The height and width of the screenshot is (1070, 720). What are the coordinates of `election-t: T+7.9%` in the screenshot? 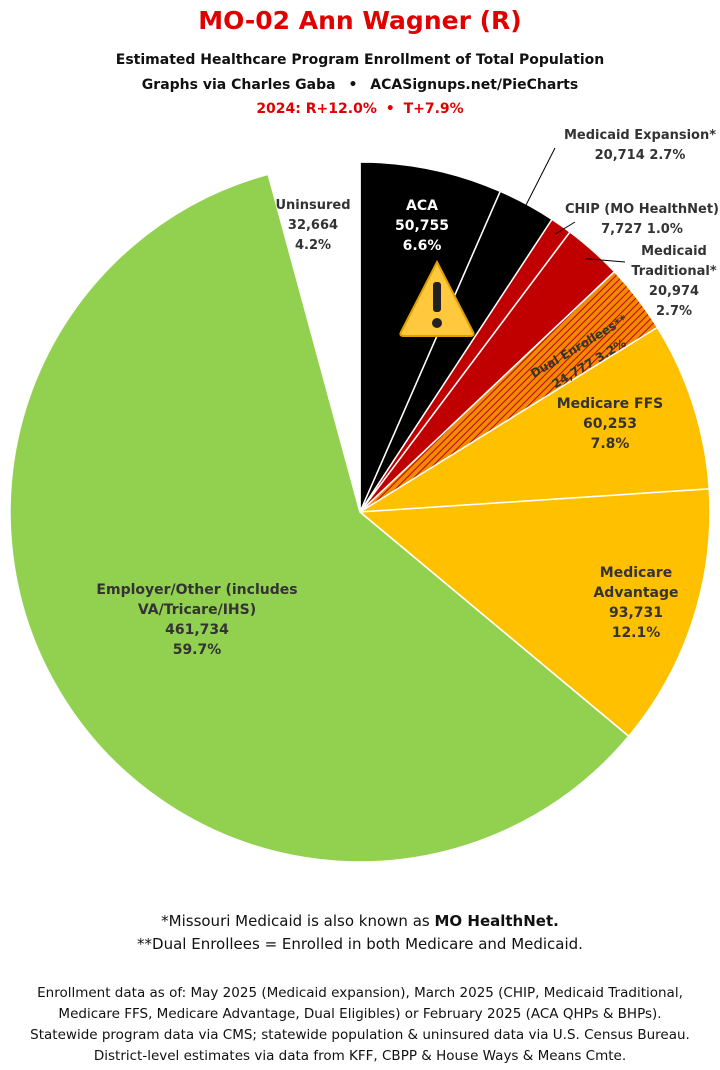 It's located at (433, 109).